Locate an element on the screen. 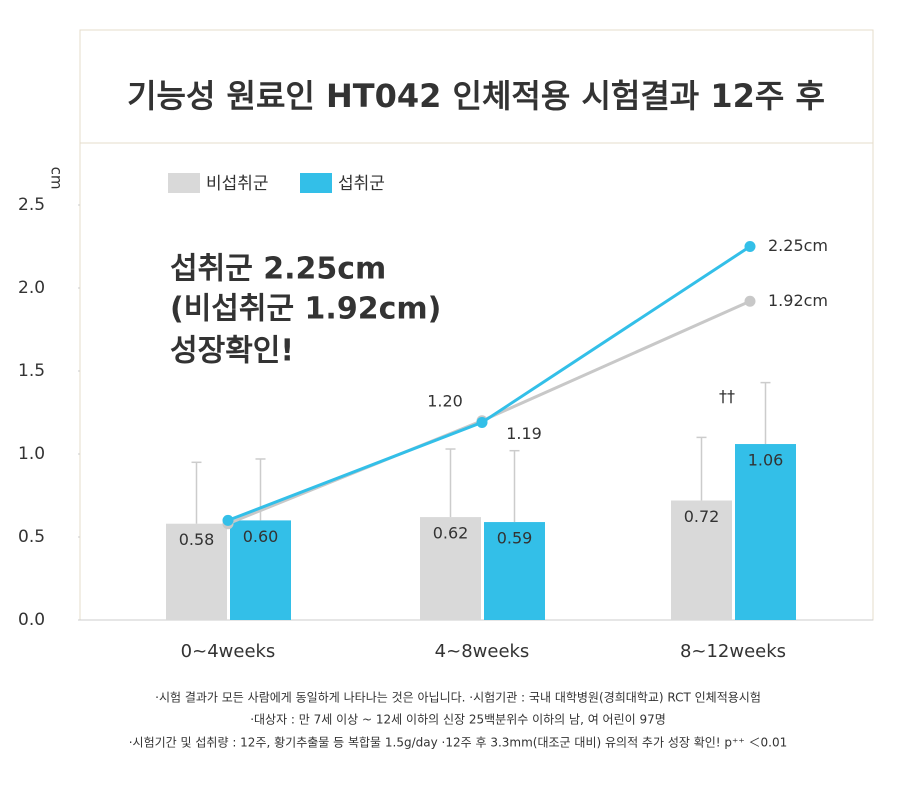 This screenshot has width=897, height=789. y-tick-label: 0.5 is located at coordinates (31, 537).